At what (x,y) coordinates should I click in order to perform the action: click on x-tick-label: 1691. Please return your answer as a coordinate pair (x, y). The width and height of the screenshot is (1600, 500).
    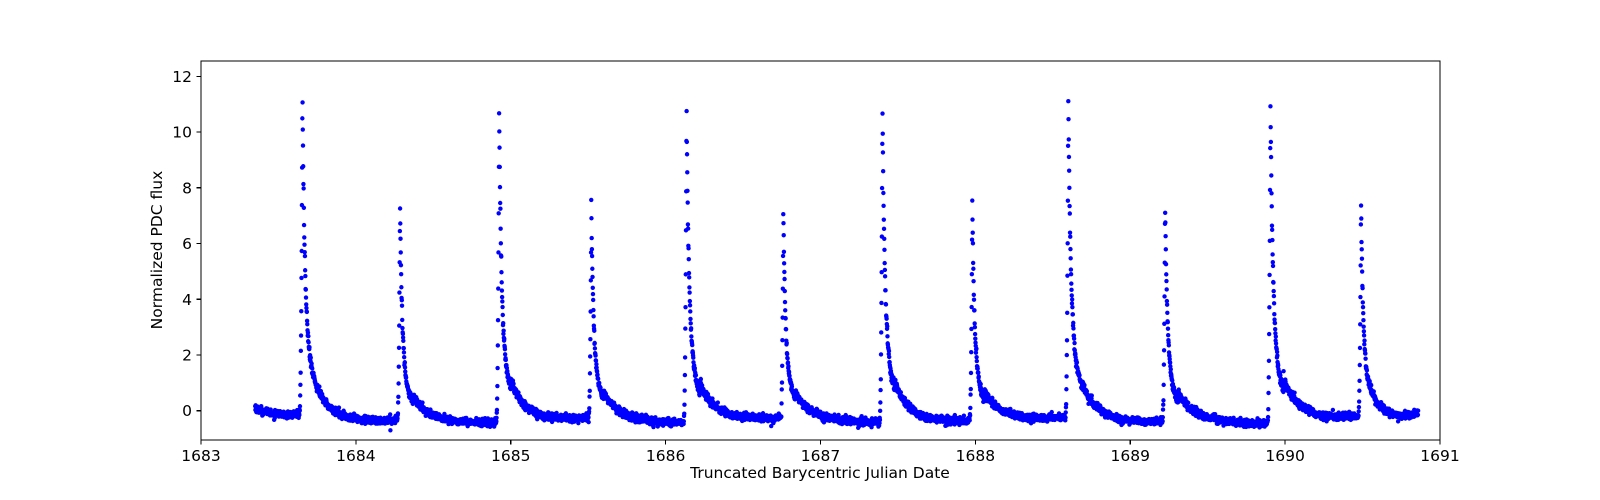
    Looking at the image, I should click on (1439, 456).